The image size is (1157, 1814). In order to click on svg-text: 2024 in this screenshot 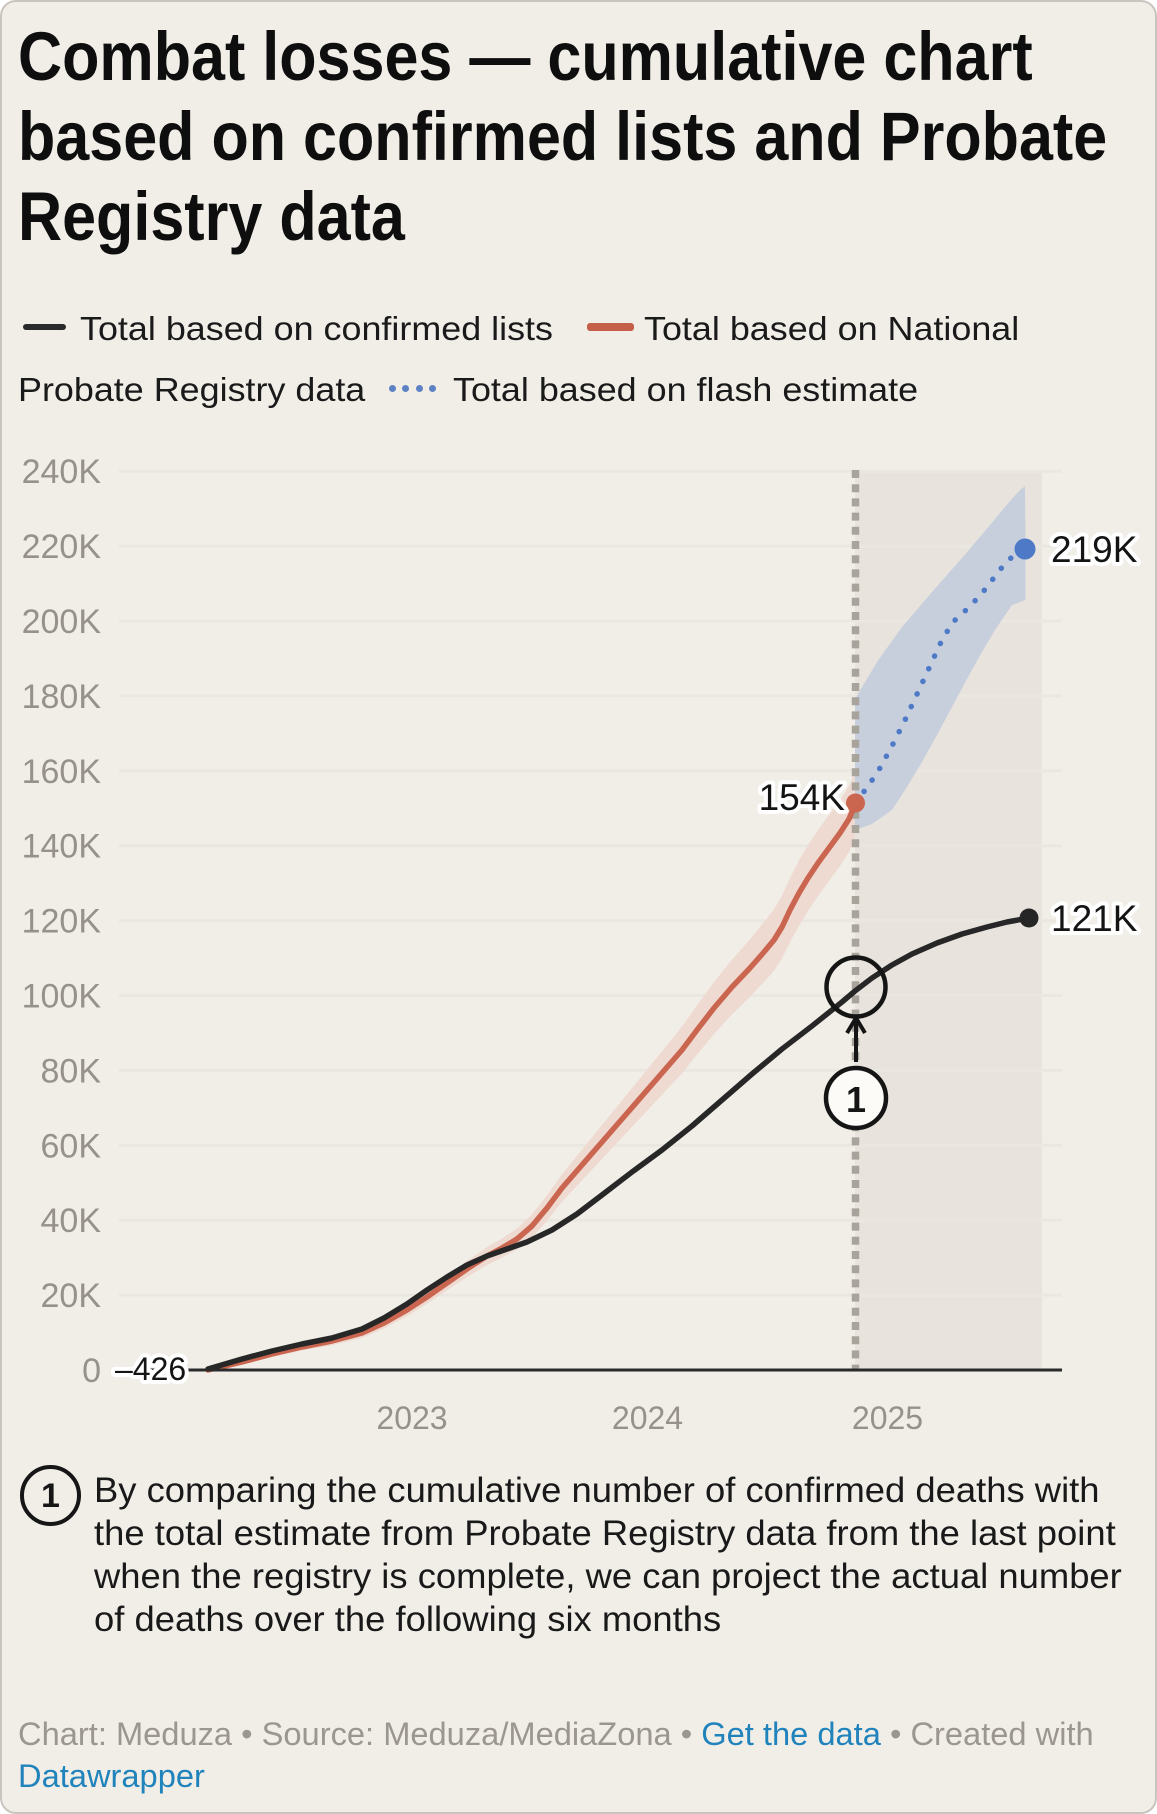, I will do `click(647, 1418)`.